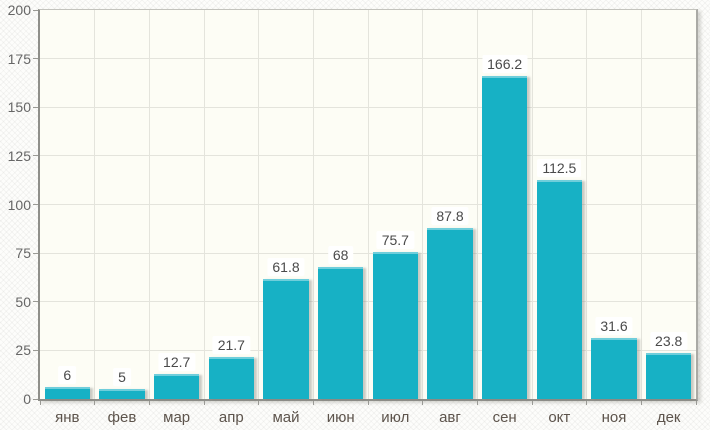  I want to click on x-tick-label: май, so click(286, 417).